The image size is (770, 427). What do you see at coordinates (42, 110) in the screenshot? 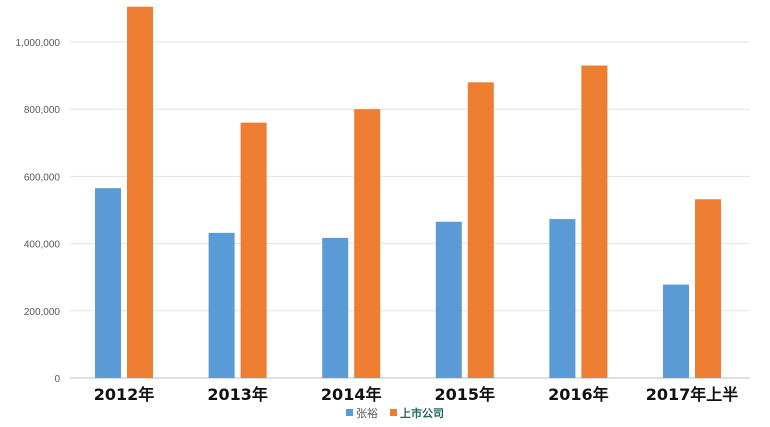
I see `y-tick-label: 800,000` at bounding box center [42, 110].